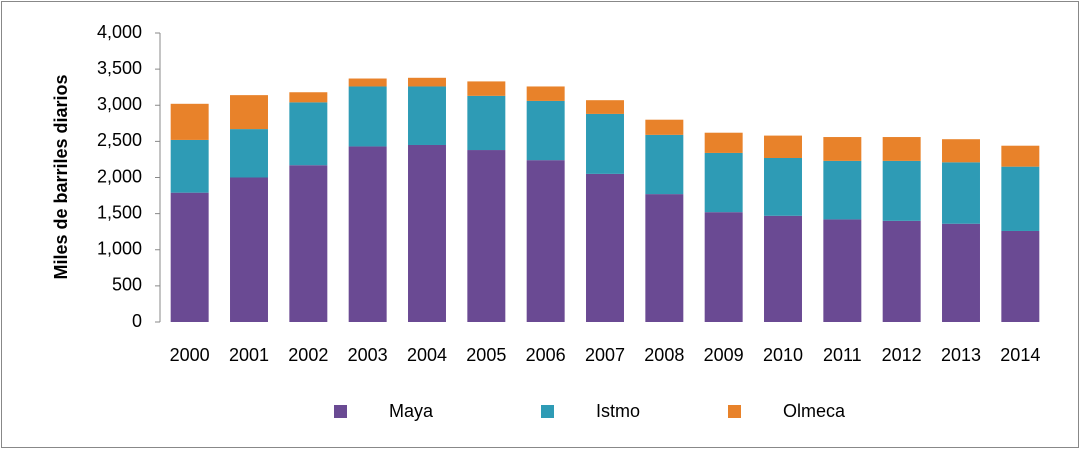 The height and width of the screenshot is (450, 1081). I want to click on x-tick-label: 2008, so click(664, 355).